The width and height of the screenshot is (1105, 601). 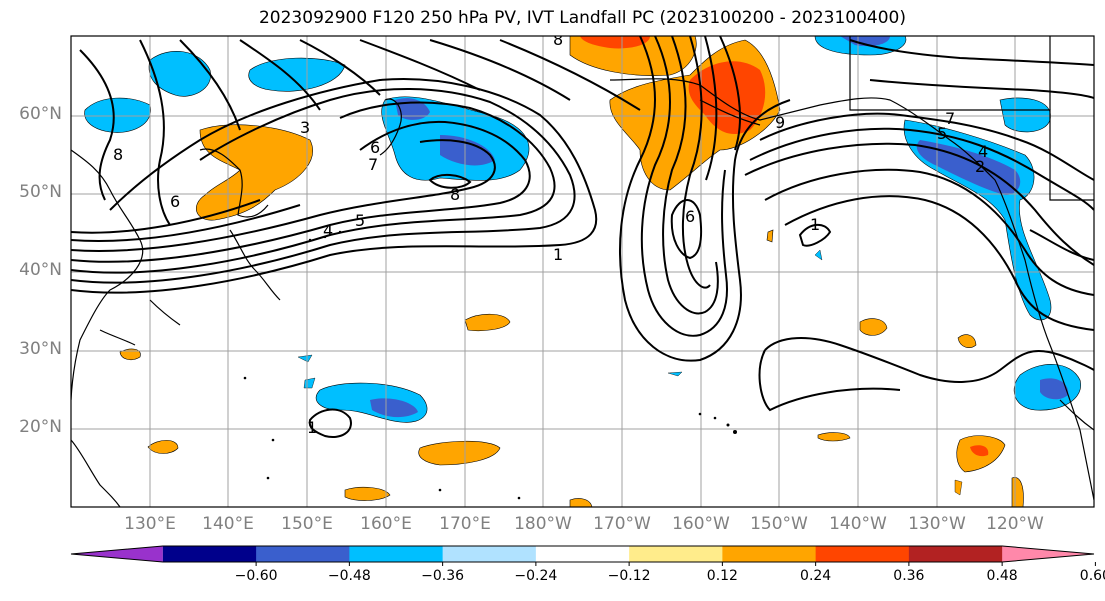 What do you see at coordinates (40, 270) in the screenshot?
I see `lat-label: 40°N` at bounding box center [40, 270].